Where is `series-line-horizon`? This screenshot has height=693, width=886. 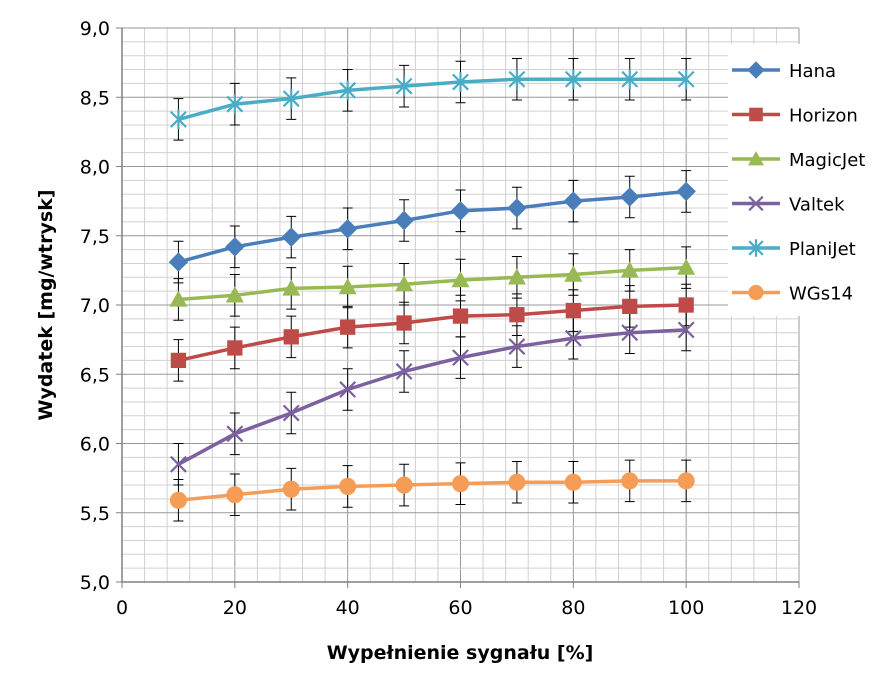
series-line-horizon is located at coordinates (432, 333).